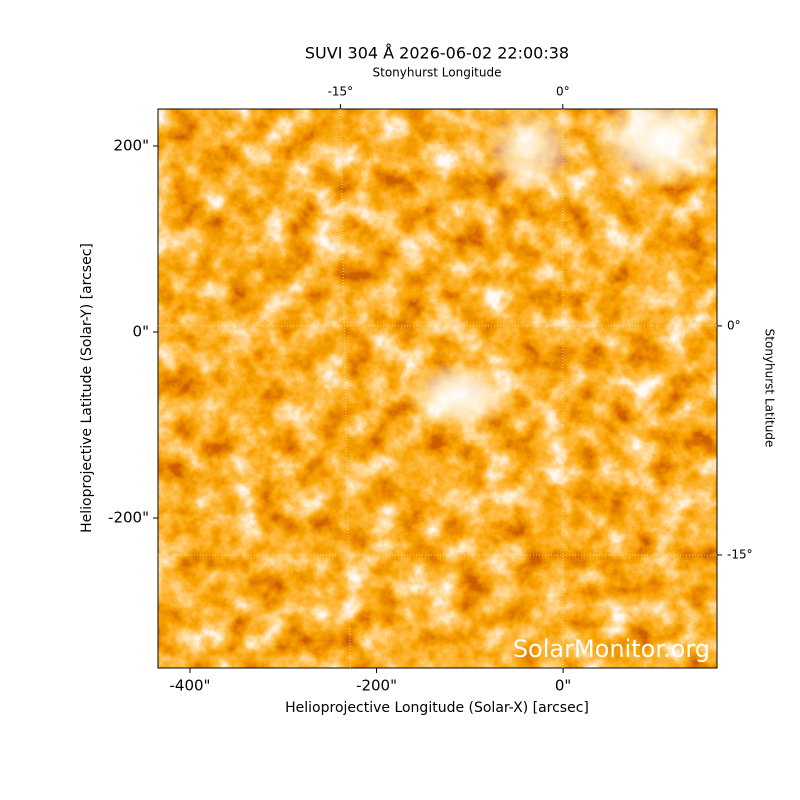 This screenshot has height=800, width=800. What do you see at coordinates (437, 73) in the screenshot?
I see `x2-axis-label: Stonyhurst Longitude` at bounding box center [437, 73].